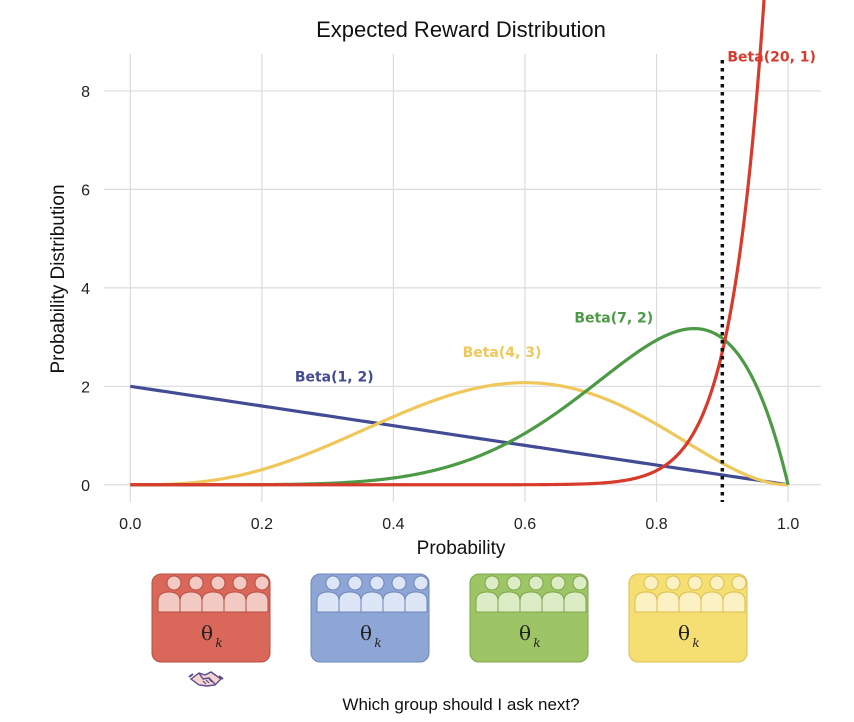 This screenshot has width=854, height=722. I want to click on y-axis-label: Probability Distribution, so click(58, 278).